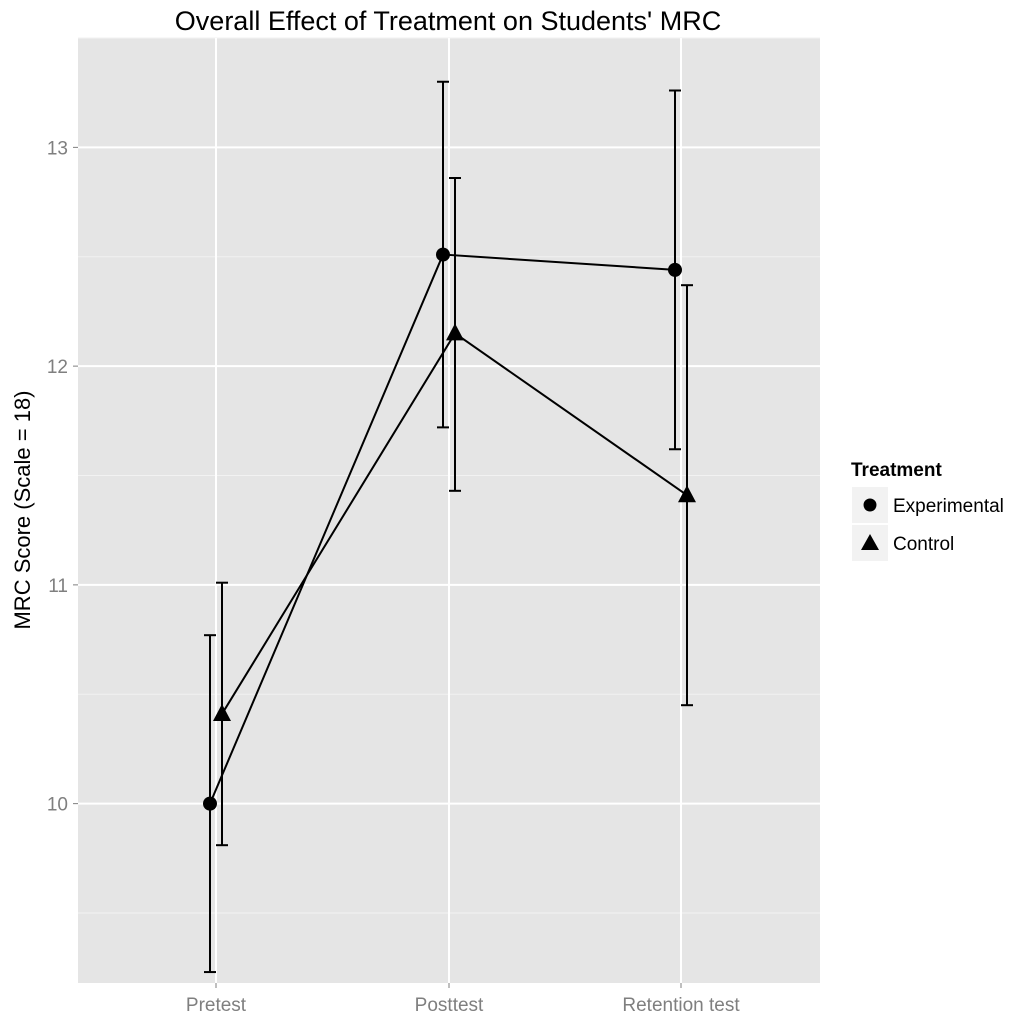  I want to click on x-axis: Pretest Posttest Retention test, so click(463, 999).